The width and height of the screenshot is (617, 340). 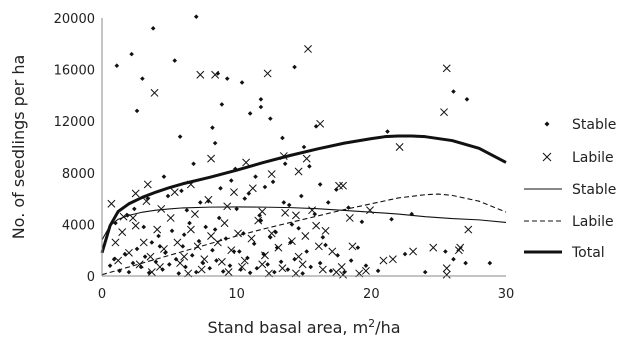 I want to click on series-stable-line, so click(x=304, y=223).